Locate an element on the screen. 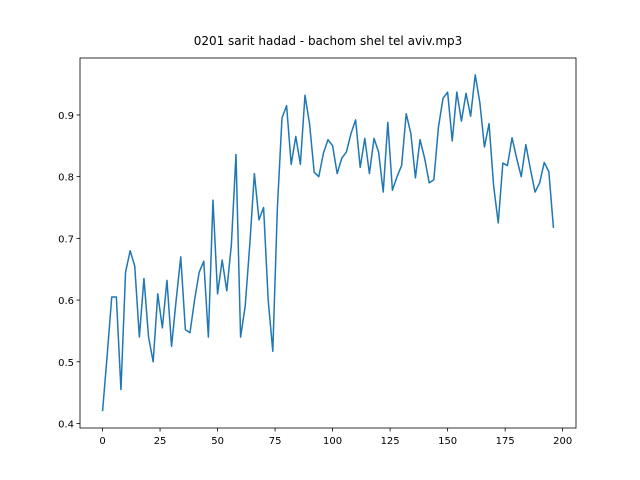  x-tick-label: 0 is located at coordinates (102, 441).